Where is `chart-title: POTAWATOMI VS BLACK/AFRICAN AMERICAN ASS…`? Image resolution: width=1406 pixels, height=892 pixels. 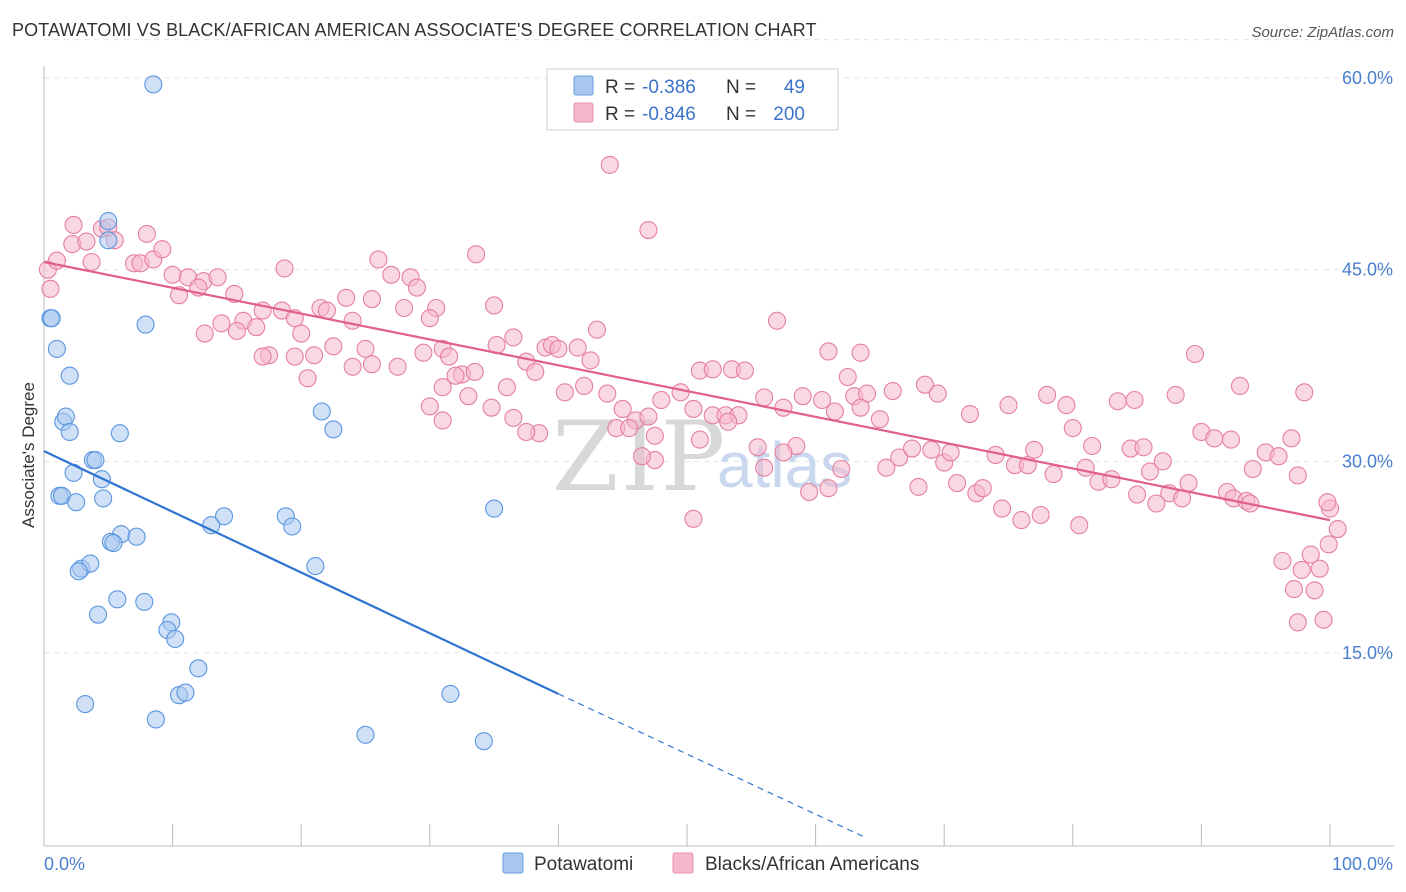 chart-title: POTAWATOMI VS BLACK/AFRICAN AMERICAN ASS… is located at coordinates (414, 30).